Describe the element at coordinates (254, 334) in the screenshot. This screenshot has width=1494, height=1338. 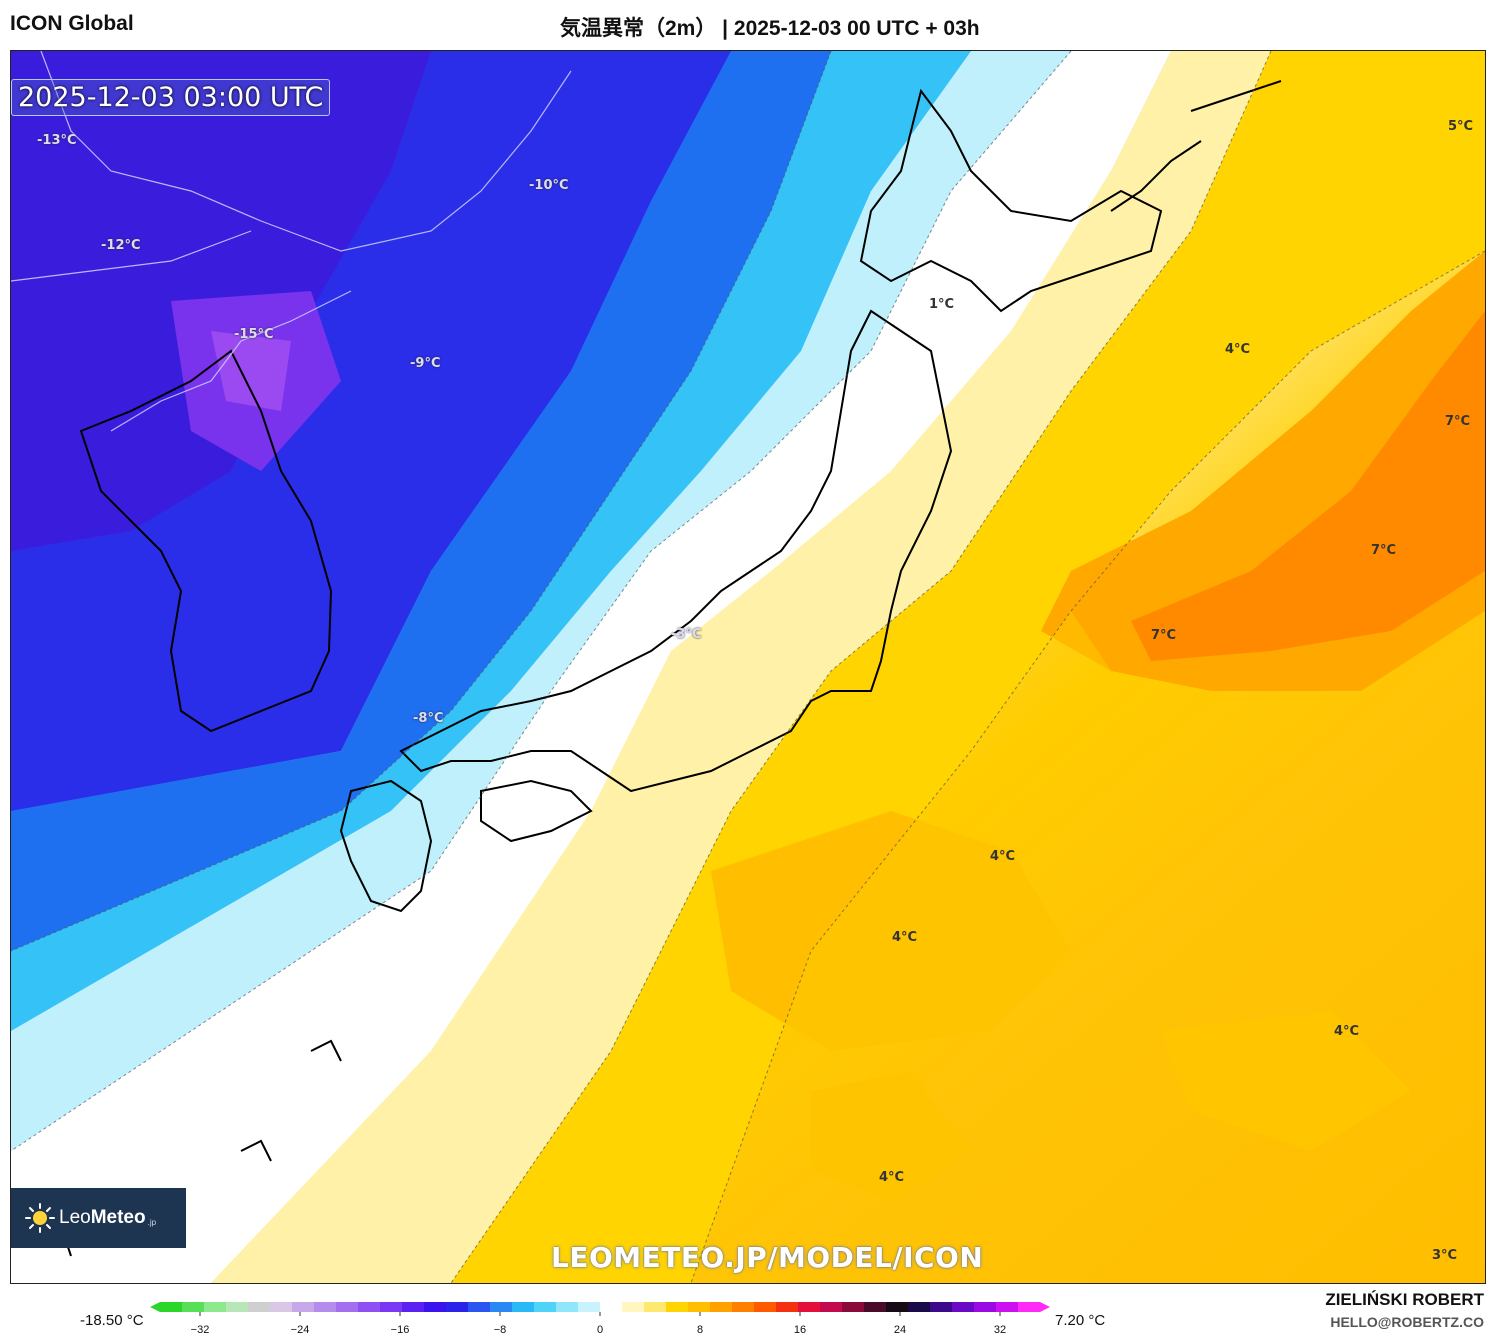
I see `temp-label: -15°C` at that location.